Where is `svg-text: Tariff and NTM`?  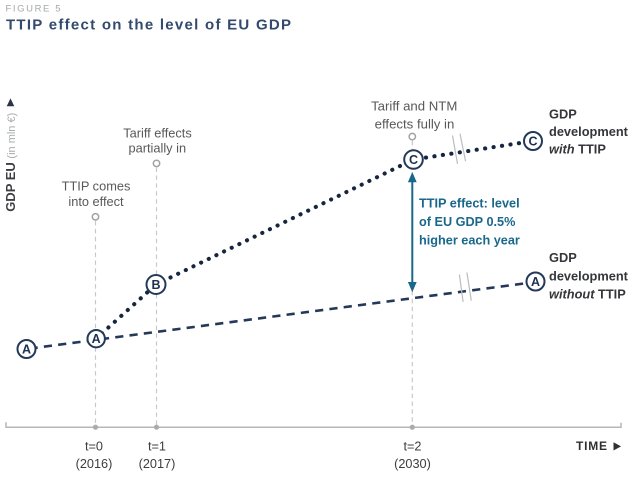
svg-text: Tariff and NTM is located at coordinates (414, 105).